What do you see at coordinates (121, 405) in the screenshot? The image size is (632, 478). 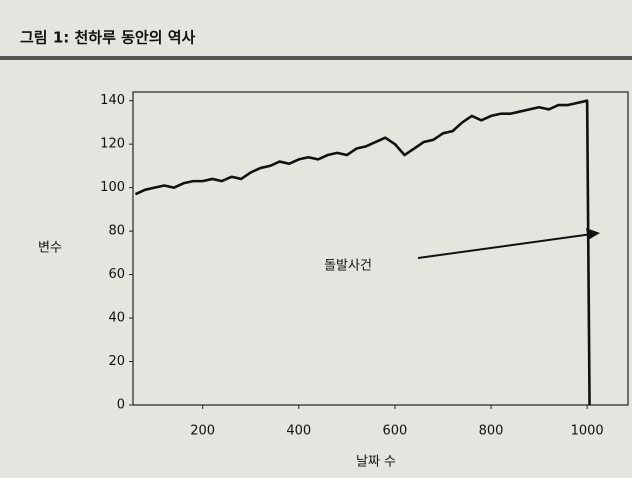 I see `y-tick-label: 0` at bounding box center [121, 405].